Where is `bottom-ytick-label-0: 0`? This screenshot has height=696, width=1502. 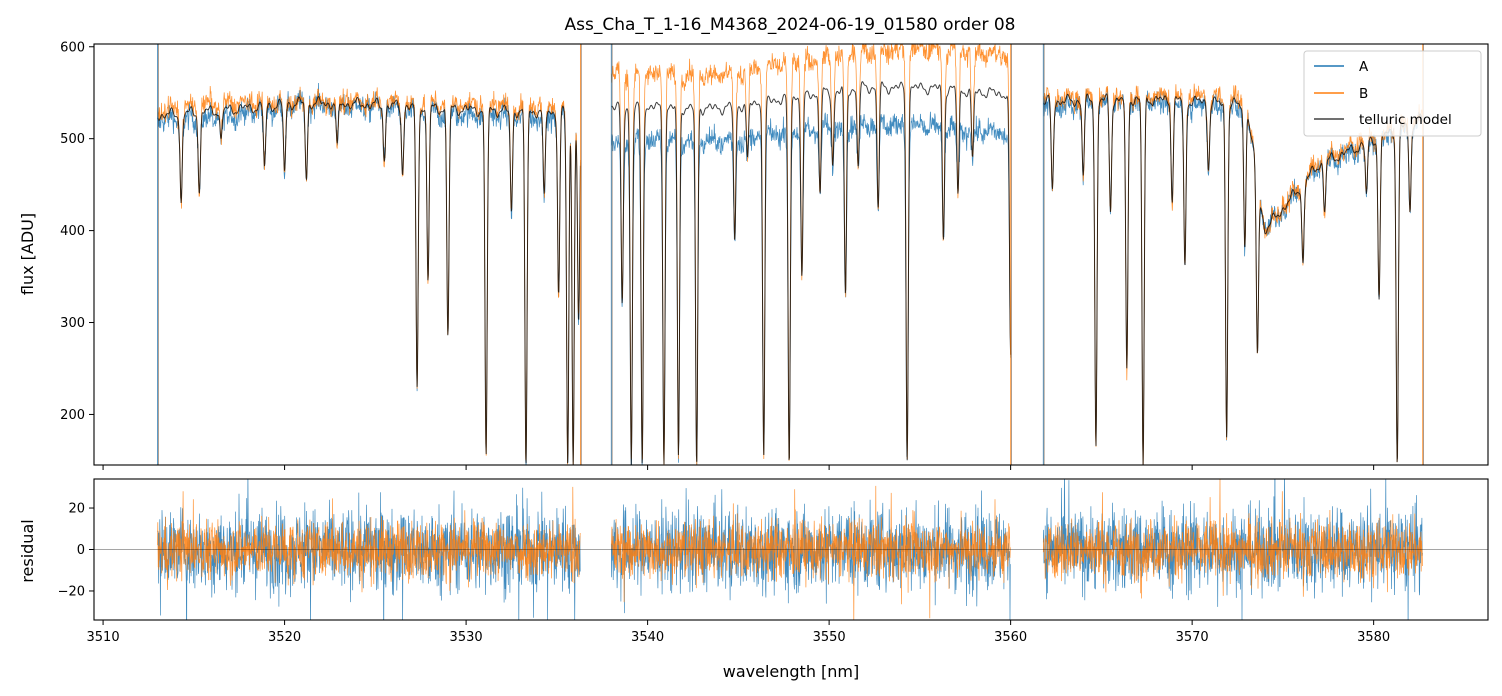 bottom-ytick-label-0: 0 is located at coordinates (81, 550).